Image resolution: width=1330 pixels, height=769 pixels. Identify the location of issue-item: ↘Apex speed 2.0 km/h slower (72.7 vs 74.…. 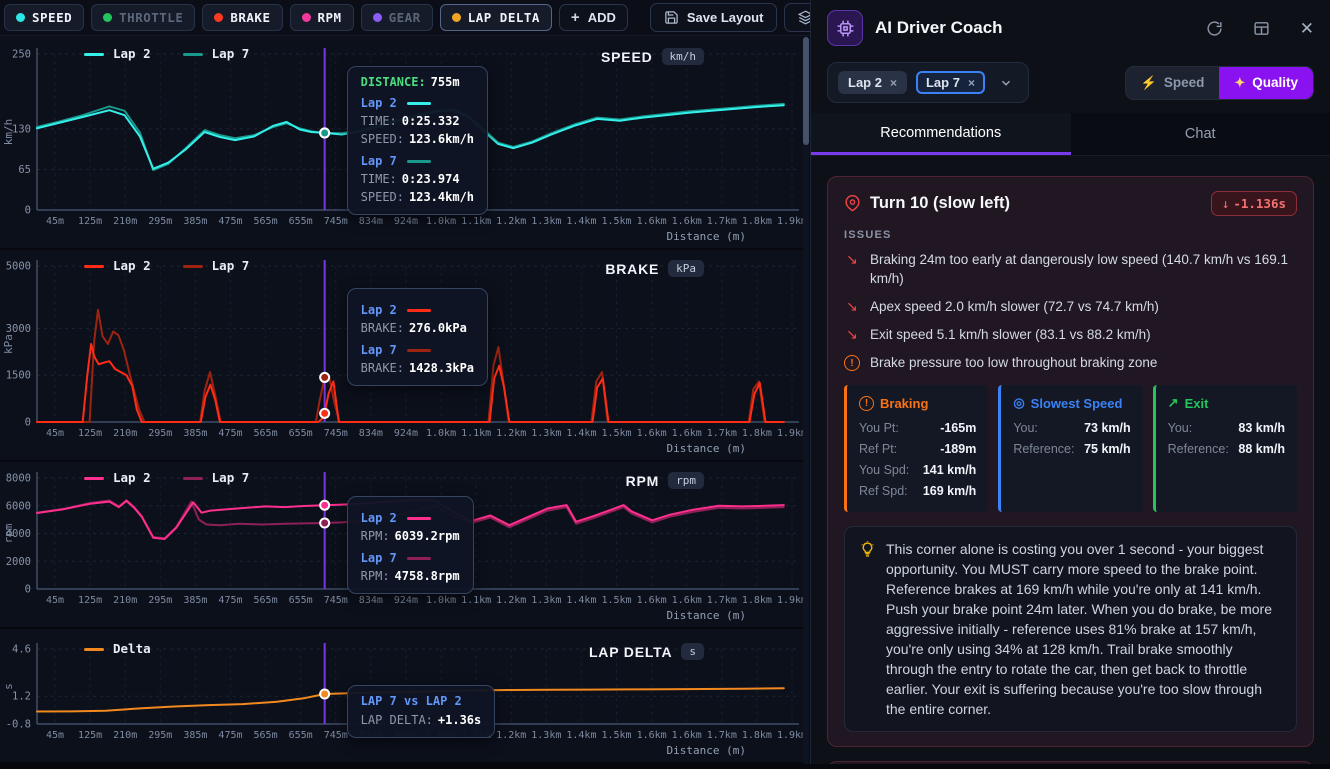
(1070, 306).